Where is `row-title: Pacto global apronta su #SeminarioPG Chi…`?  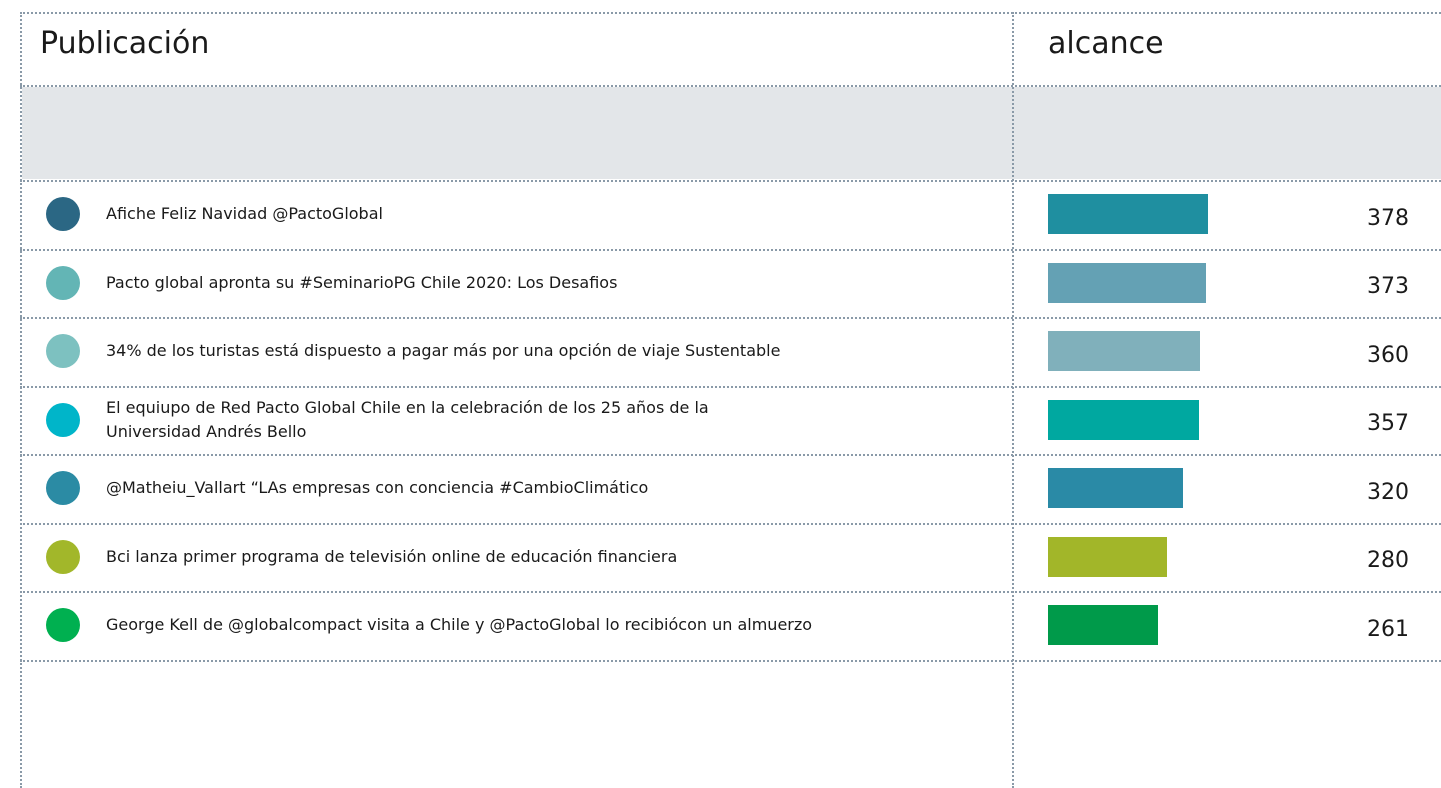
row-title: Pacto global apronta su #SeminarioPG Chi… is located at coordinates (362, 282).